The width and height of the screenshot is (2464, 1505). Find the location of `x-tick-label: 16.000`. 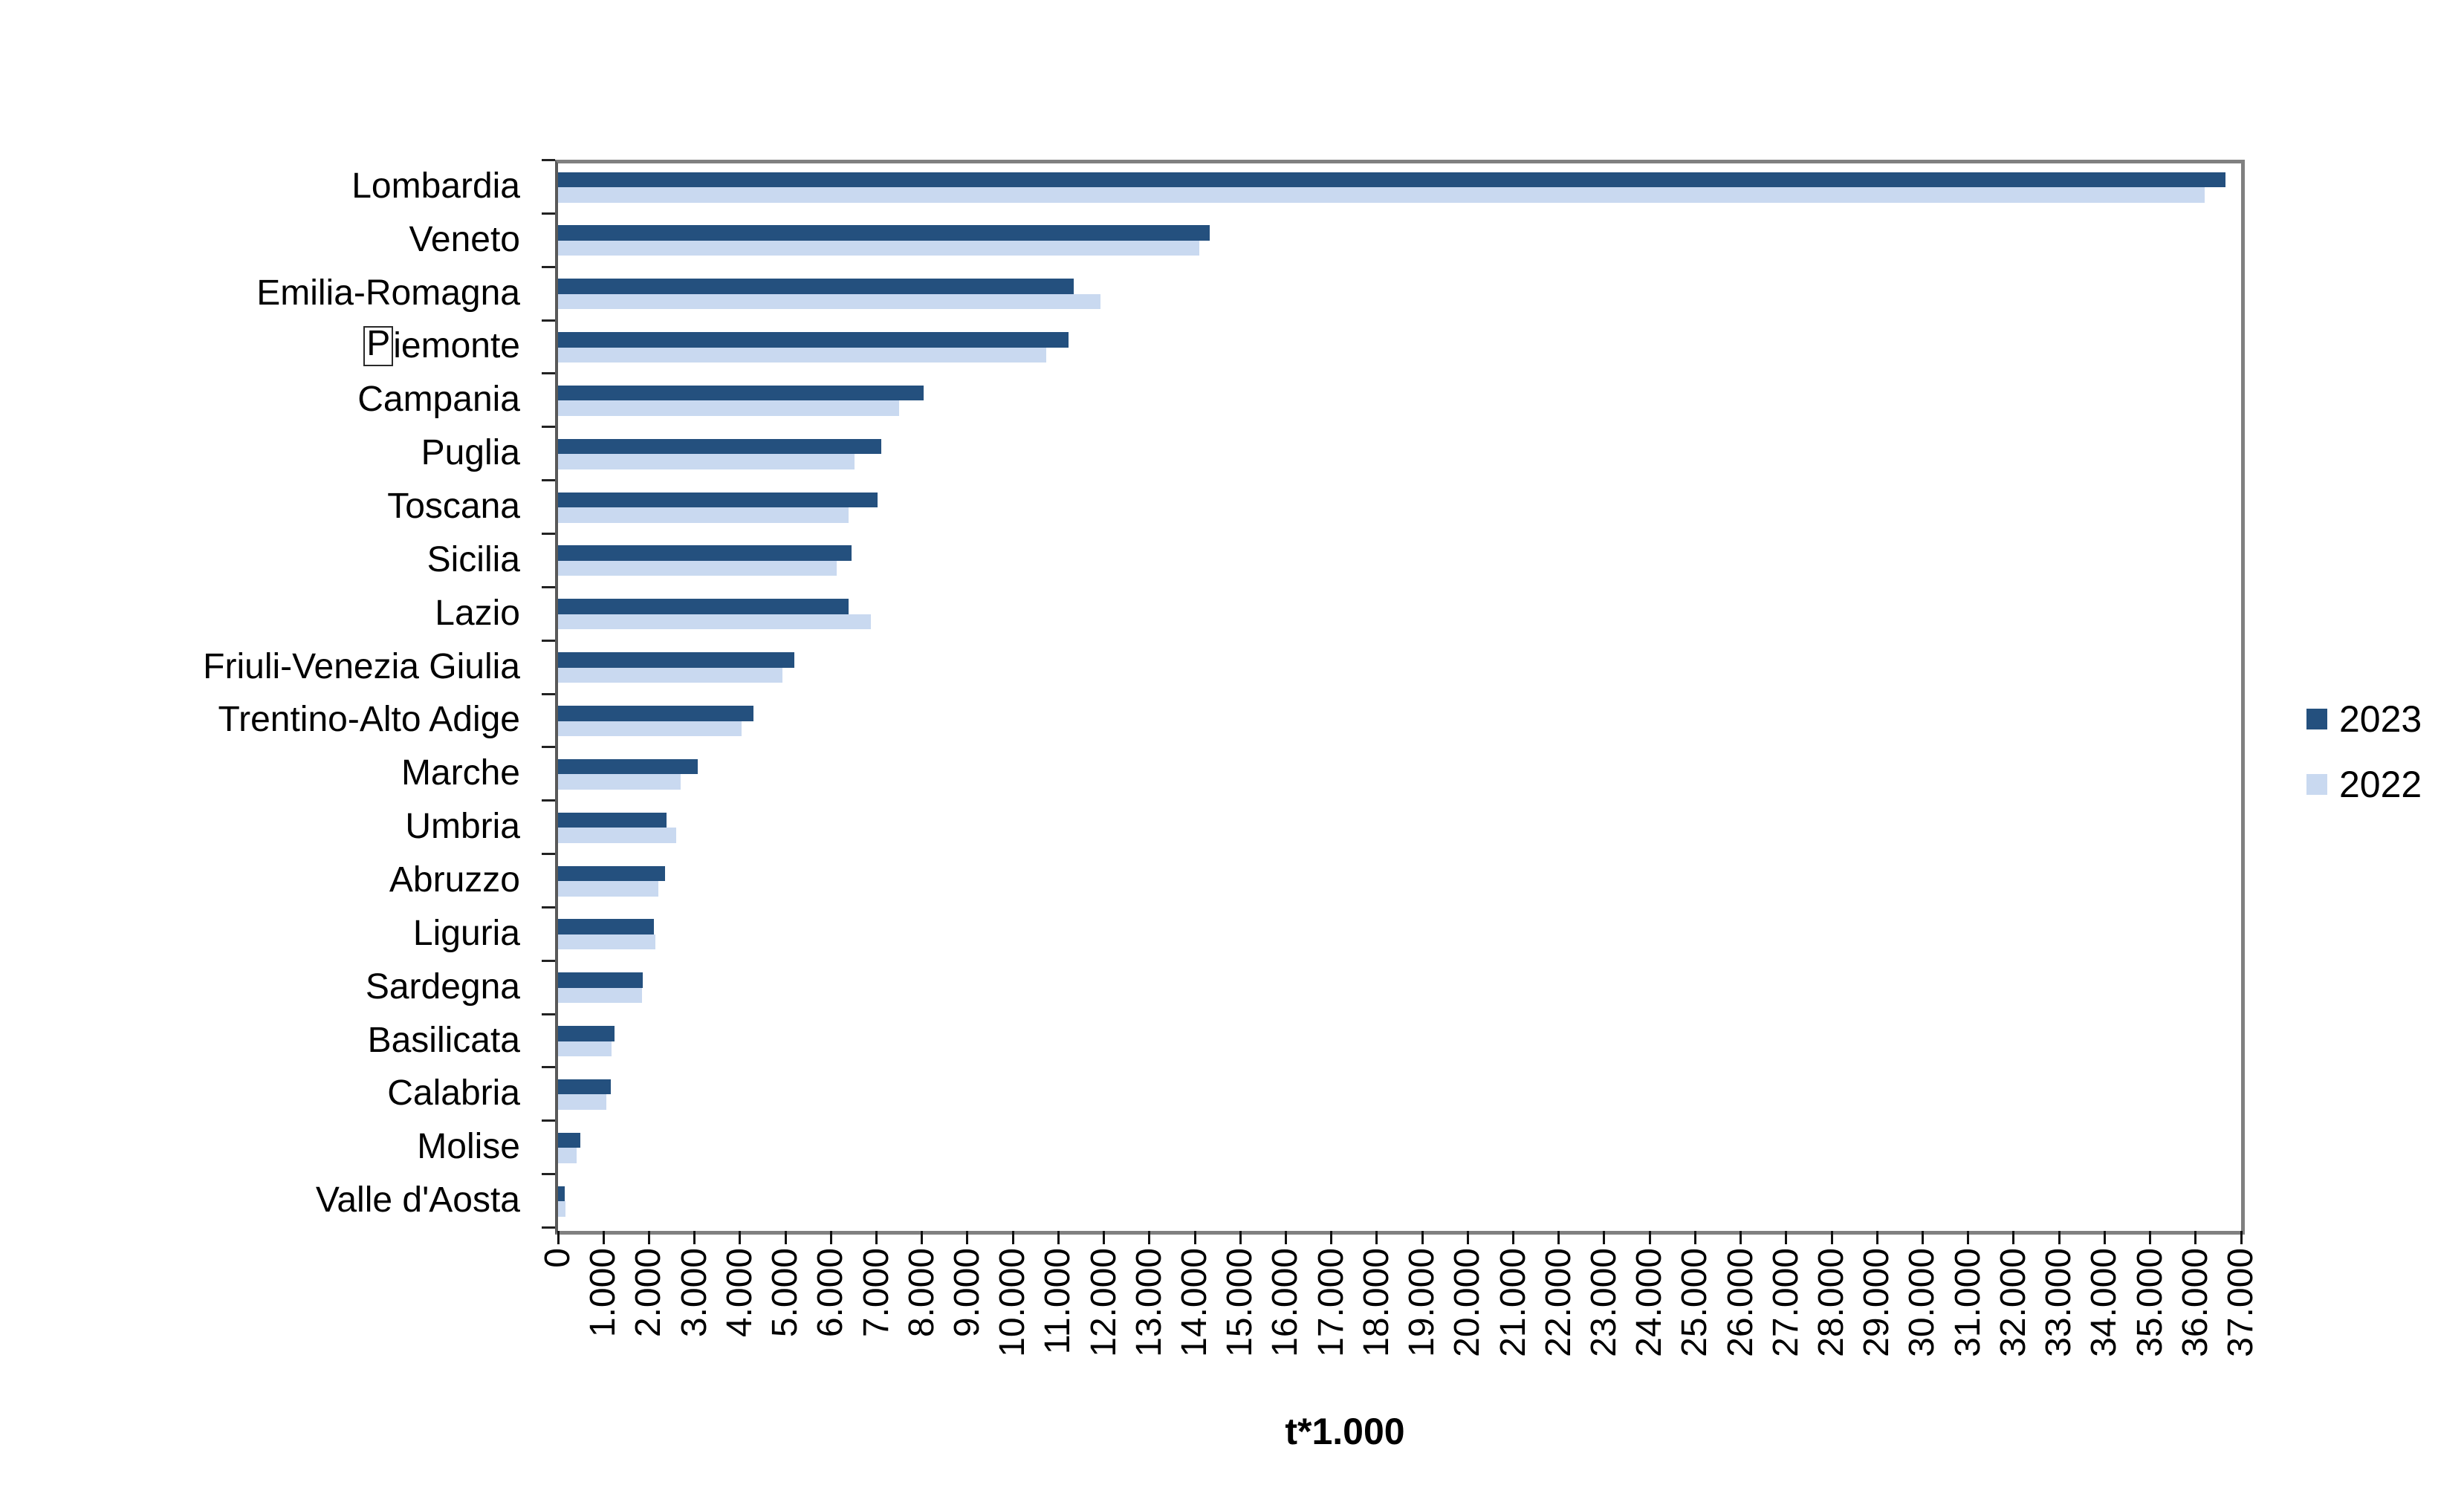

x-tick-label: 16.000 is located at coordinates (1285, 1303).